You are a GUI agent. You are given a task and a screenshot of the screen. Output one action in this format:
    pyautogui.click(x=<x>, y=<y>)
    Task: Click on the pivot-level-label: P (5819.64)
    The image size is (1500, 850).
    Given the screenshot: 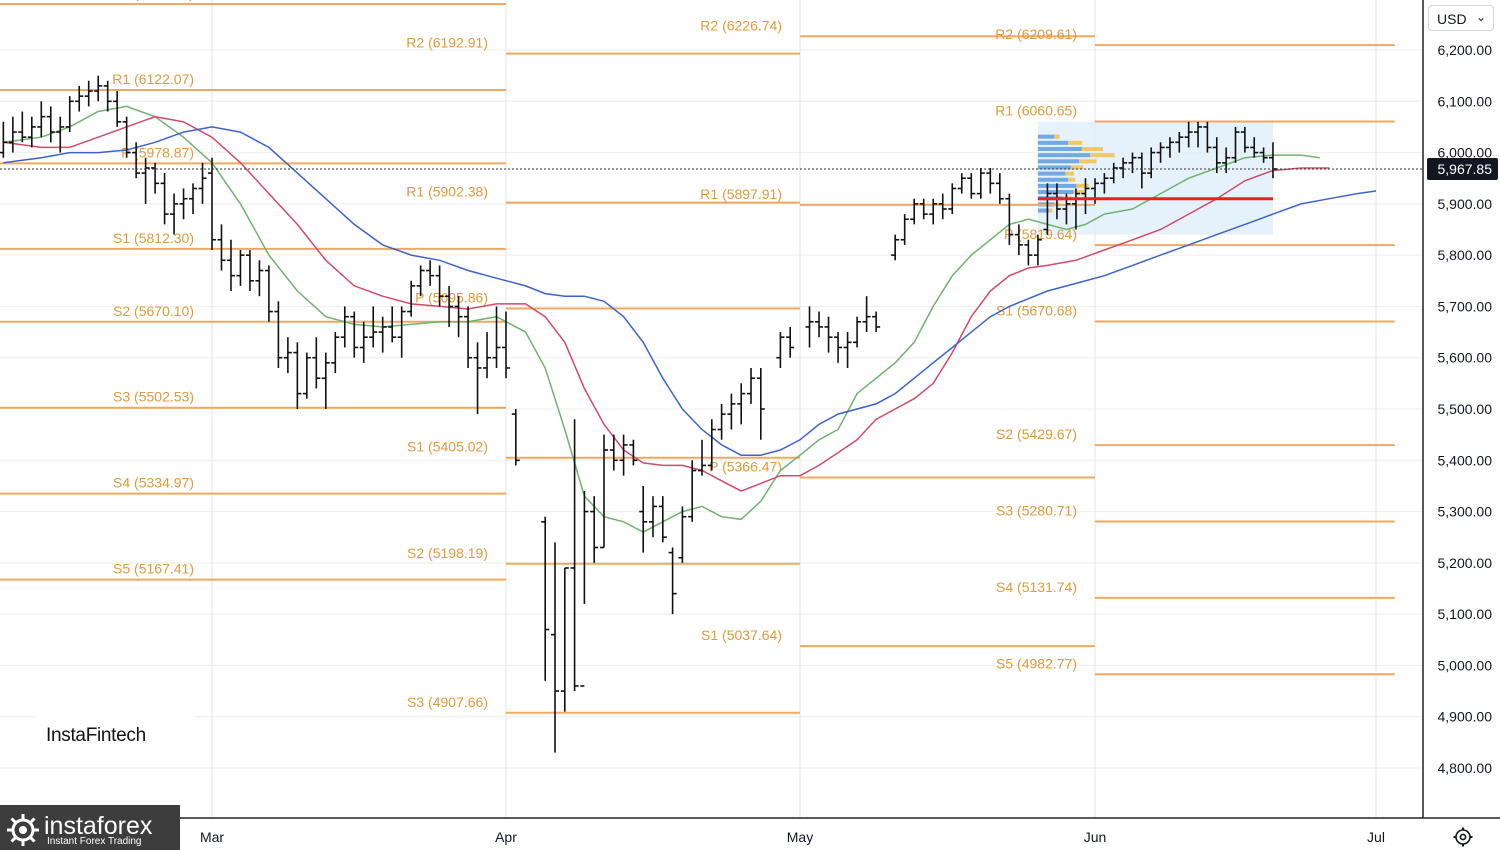 What is the action you would take?
    pyautogui.click(x=1040, y=234)
    